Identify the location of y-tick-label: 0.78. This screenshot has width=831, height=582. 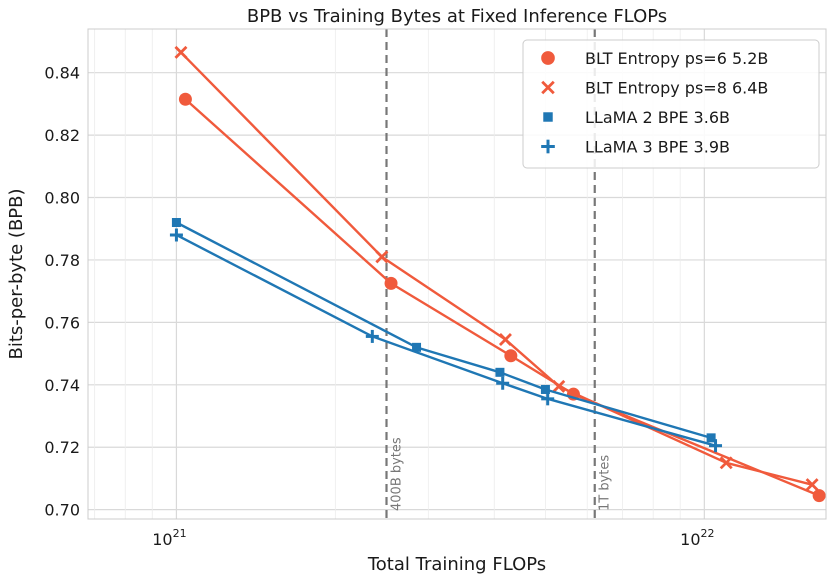
(62, 260).